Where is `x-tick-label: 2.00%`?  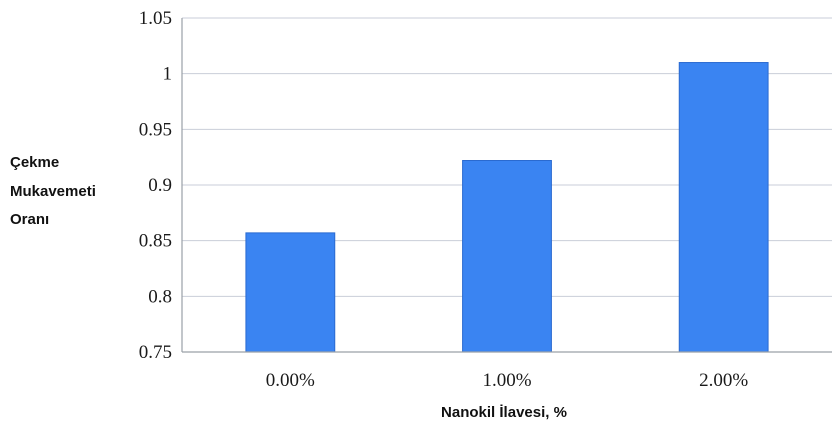
x-tick-label: 2.00% is located at coordinates (723, 380).